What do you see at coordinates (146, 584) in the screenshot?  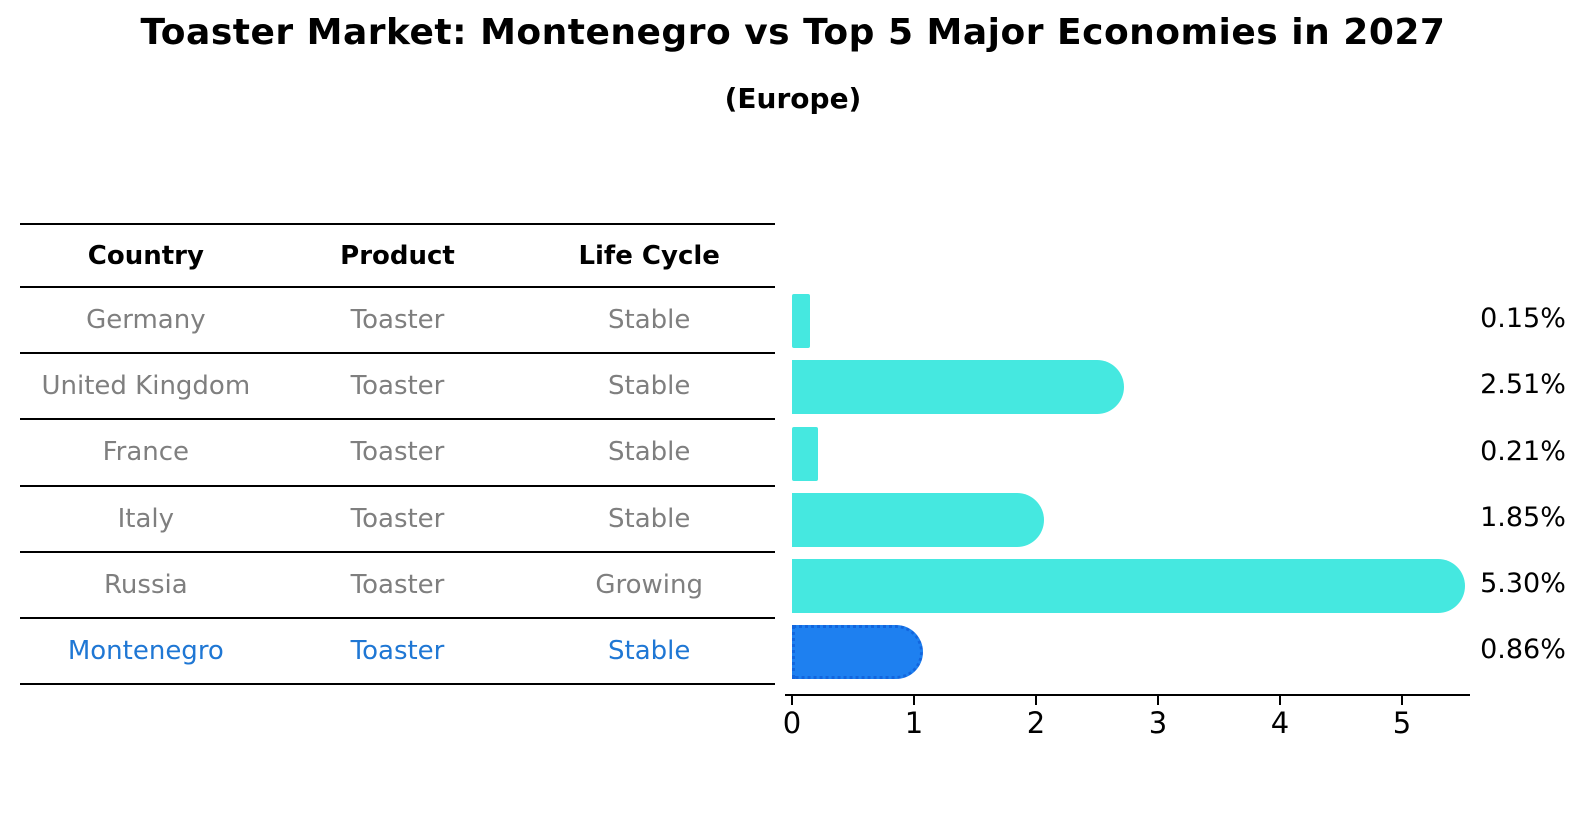 I see `cell-country: Russia` at bounding box center [146, 584].